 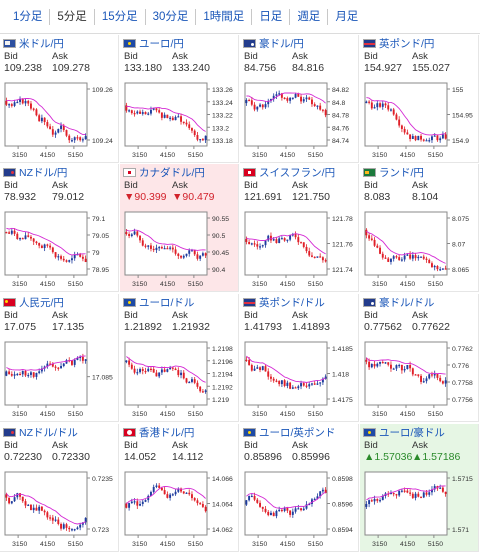 I want to click on tab-4: 1時間足, so click(x=224, y=16).